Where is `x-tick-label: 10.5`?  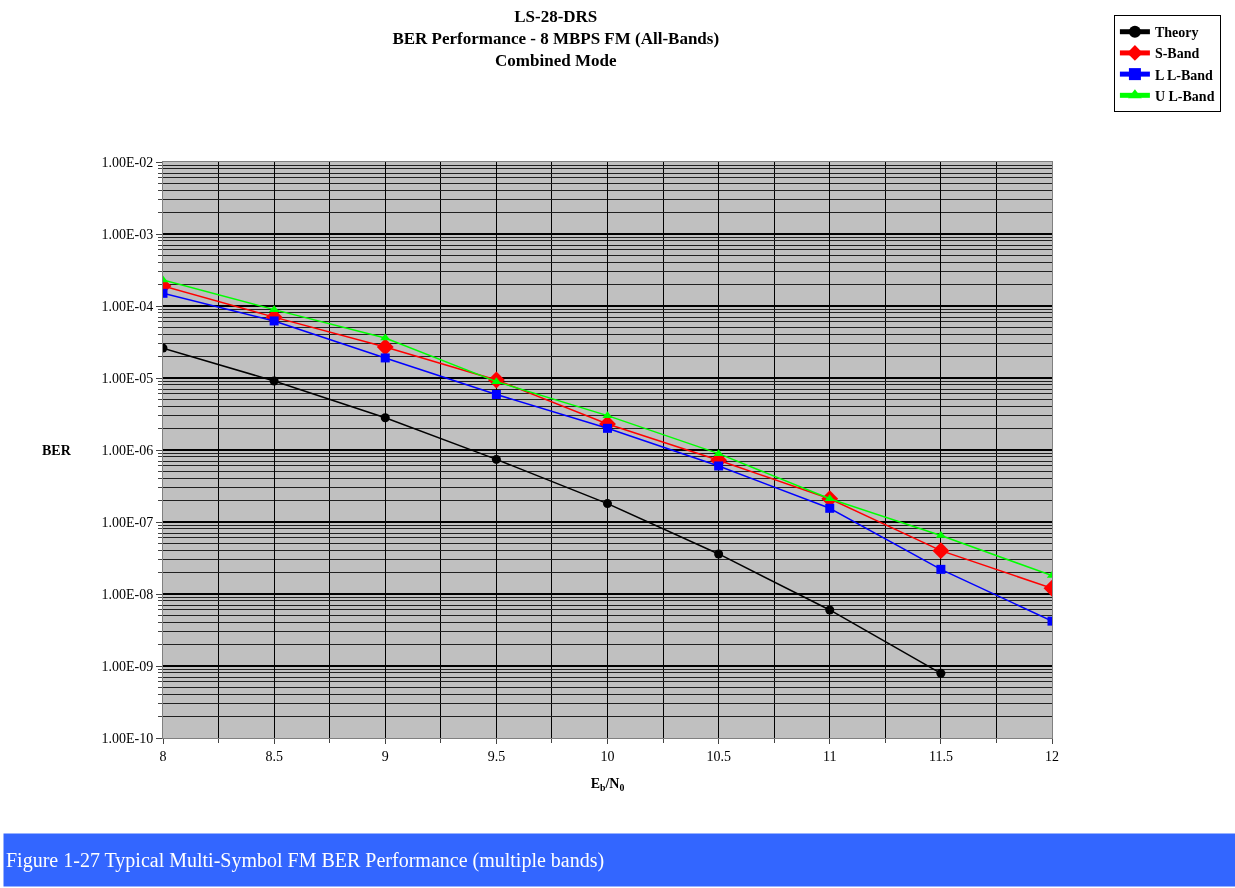 x-tick-label: 10.5 is located at coordinates (718, 756).